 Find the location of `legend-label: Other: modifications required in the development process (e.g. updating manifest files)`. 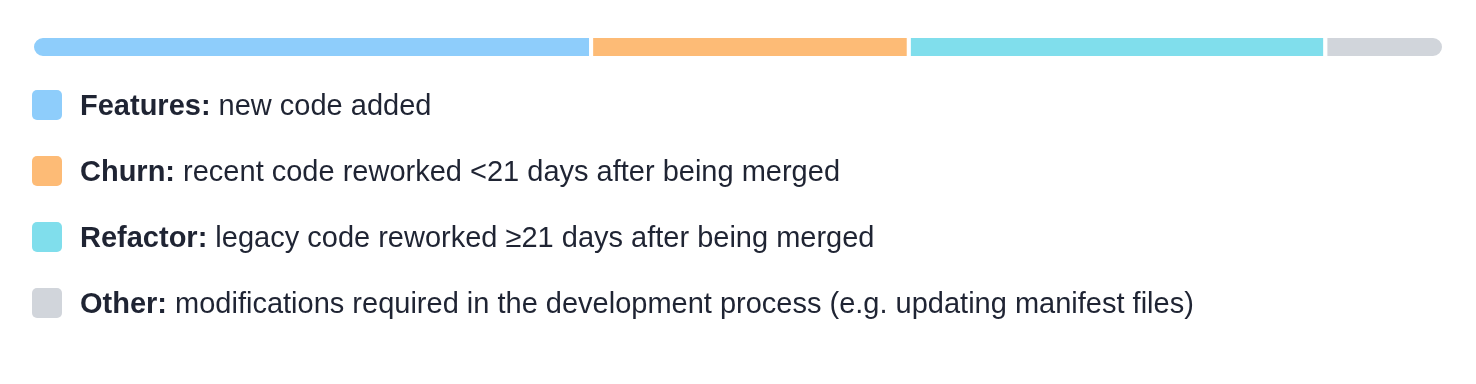

legend-label: Other: modifications required in the development process (e.g. updating manifest files) is located at coordinates (637, 302).